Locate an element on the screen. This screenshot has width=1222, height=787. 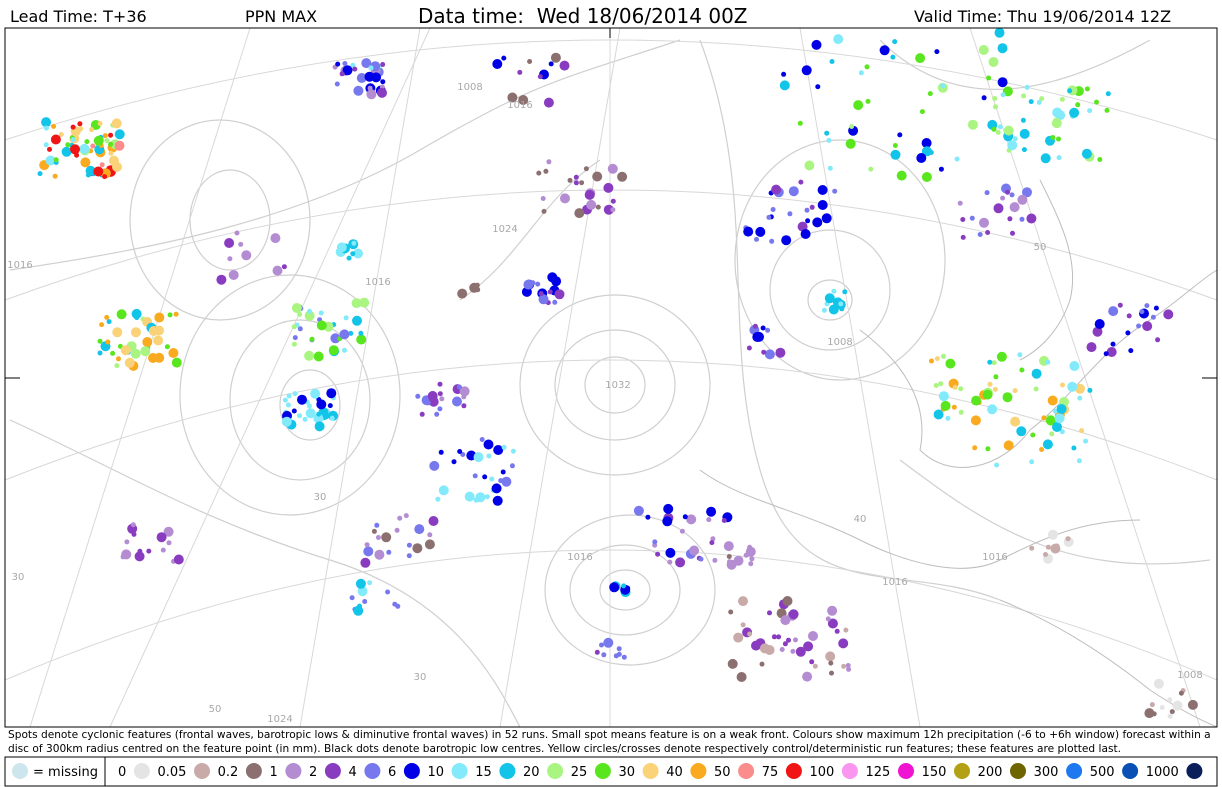
isobar-label: 1008 is located at coordinates (1189, 675).